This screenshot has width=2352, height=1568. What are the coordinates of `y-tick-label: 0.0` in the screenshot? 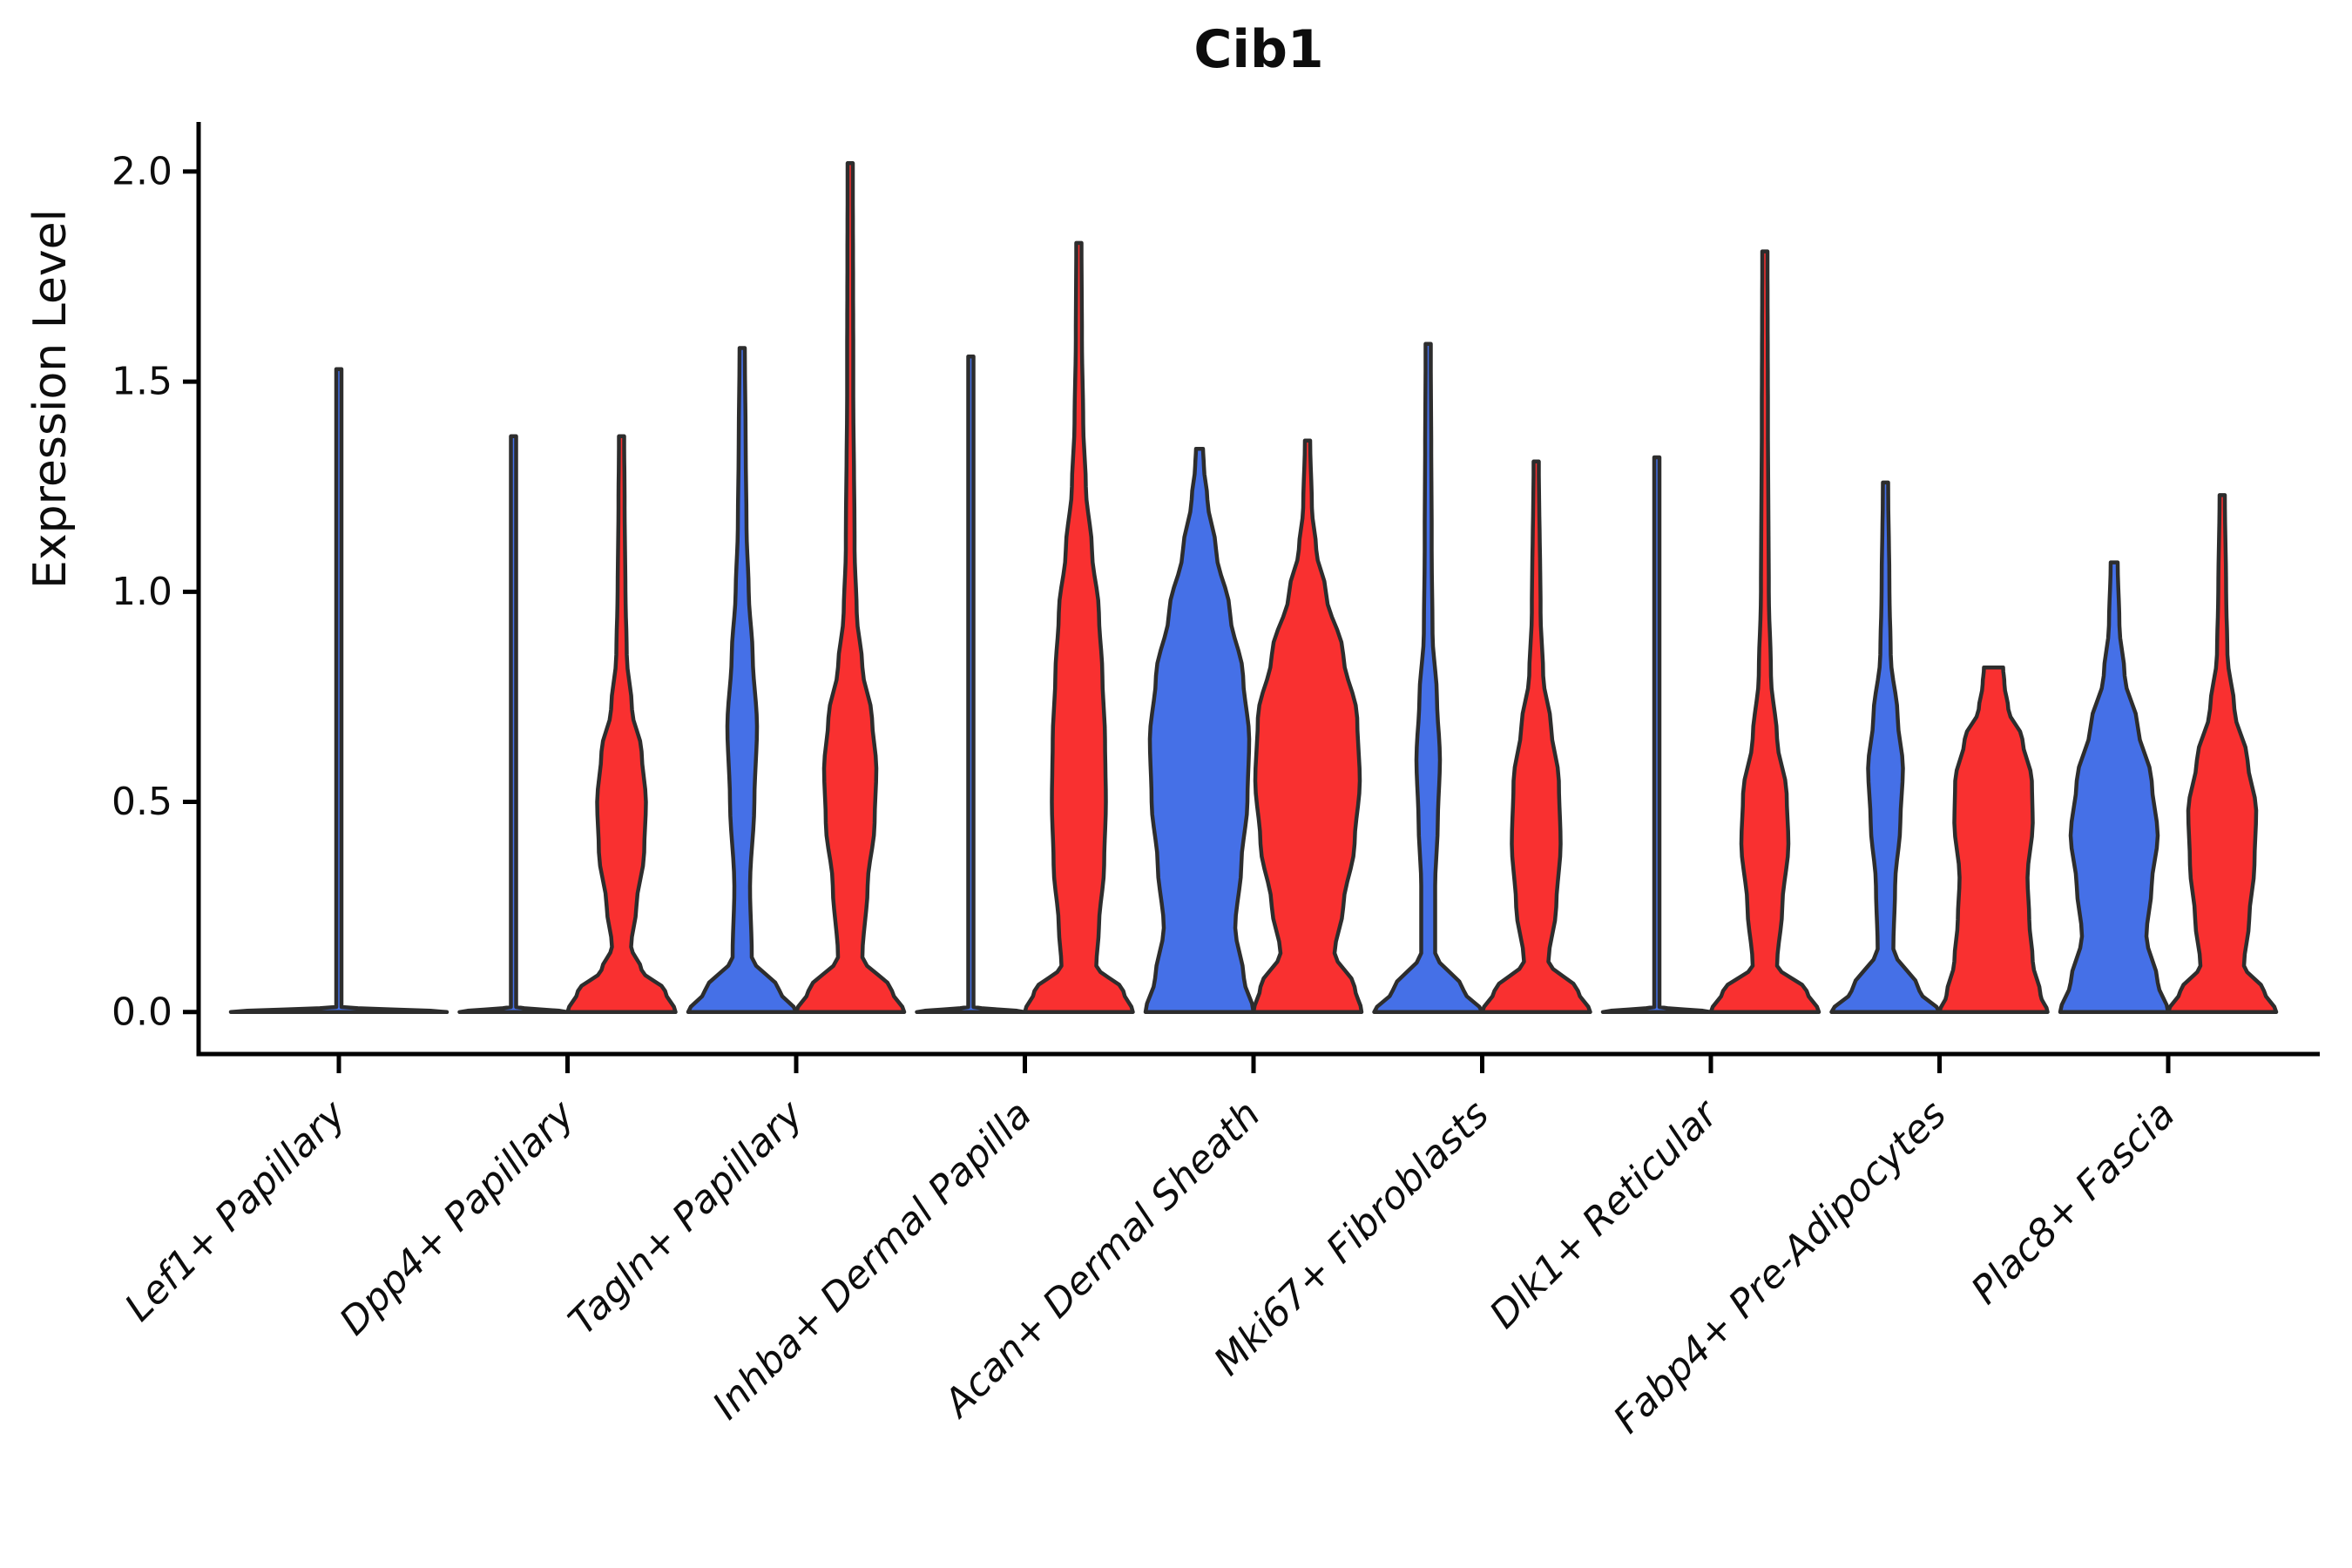 It's located at (142, 1012).